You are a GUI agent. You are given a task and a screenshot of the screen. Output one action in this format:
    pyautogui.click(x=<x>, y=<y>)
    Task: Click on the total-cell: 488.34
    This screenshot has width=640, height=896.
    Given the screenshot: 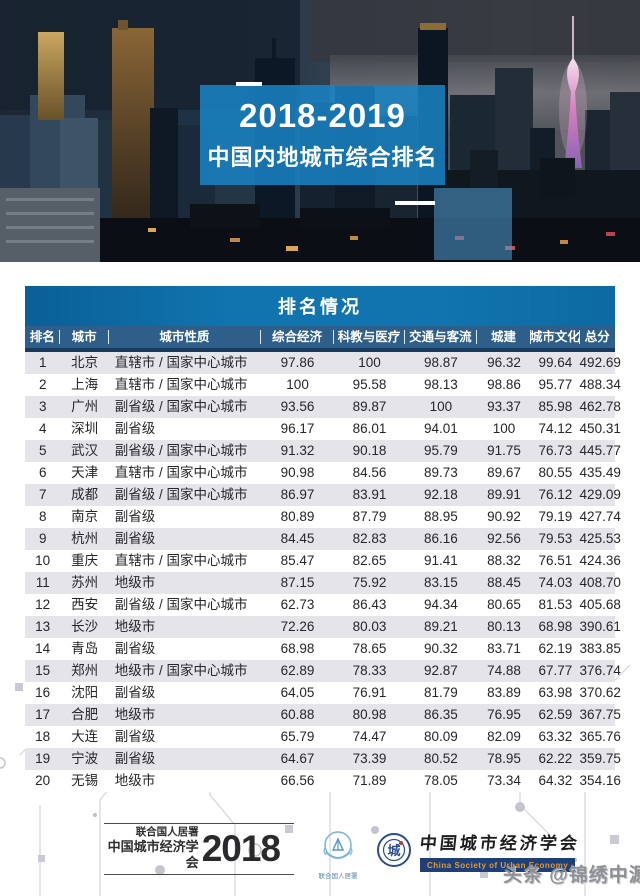 What is the action you would take?
    pyautogui.click(x=600, y=384)
    